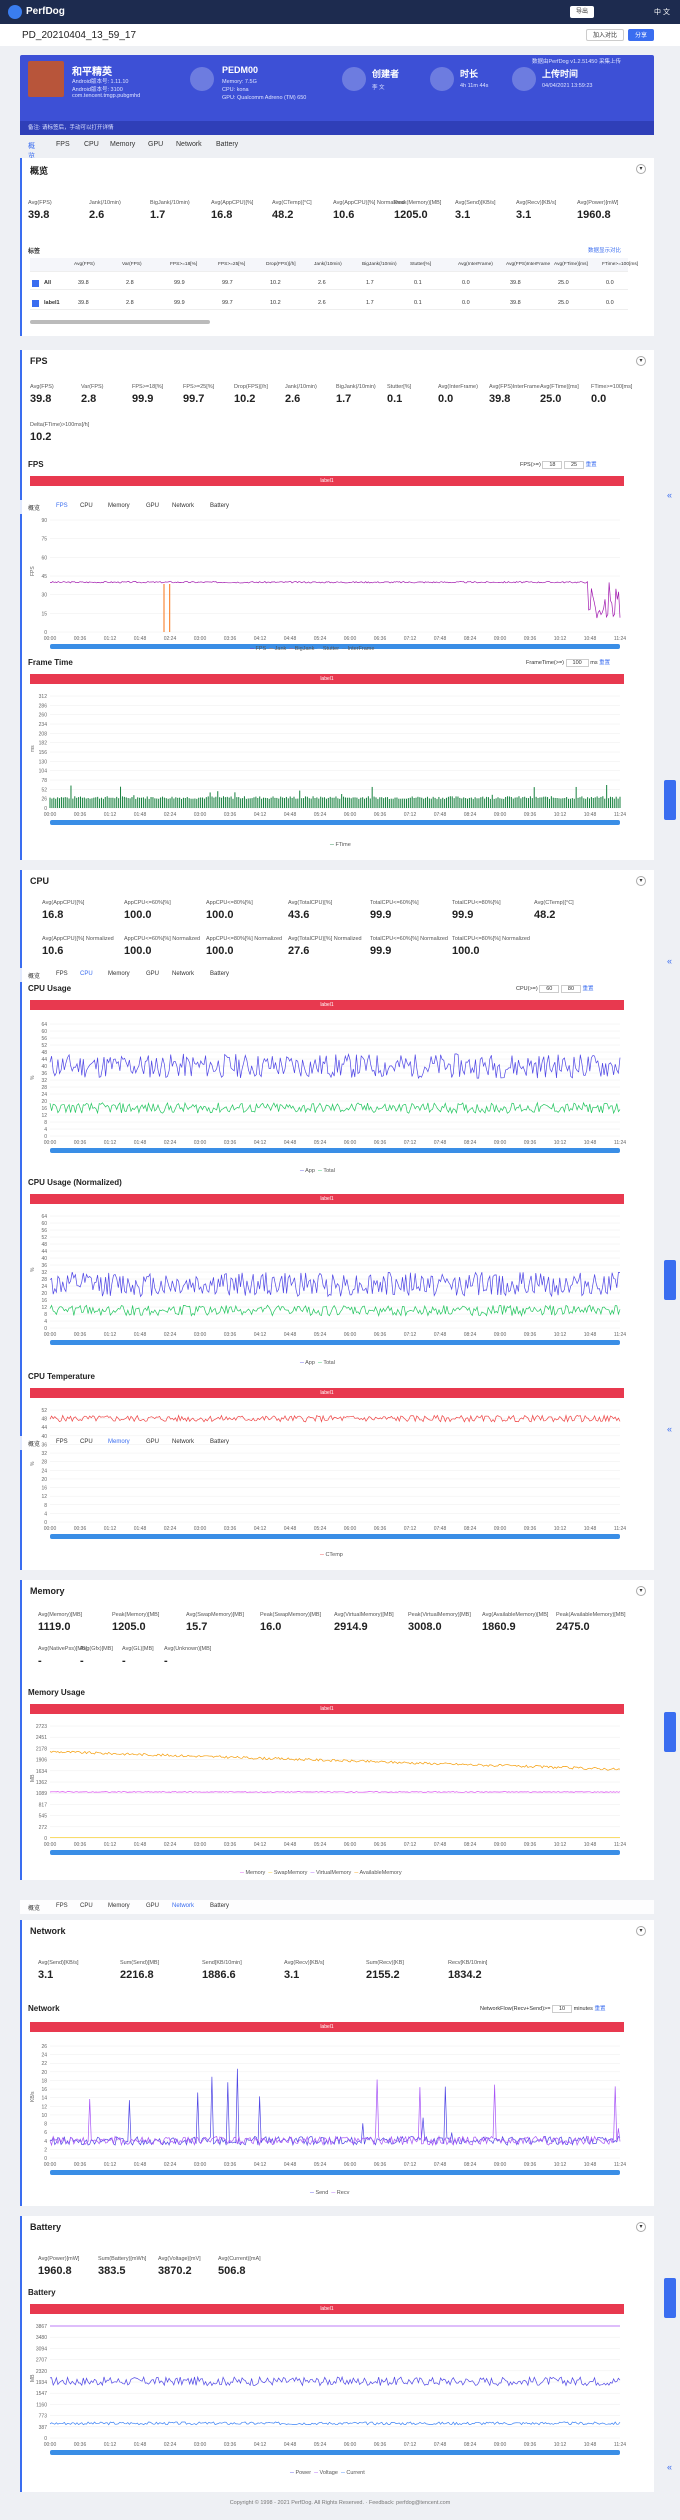 The height and width of the screenshot is (2520, 680). What do you see at coordinates (156, 144) in the screenshot?
I see `tab-gpu: GPU` at bounding box center [156, 144].